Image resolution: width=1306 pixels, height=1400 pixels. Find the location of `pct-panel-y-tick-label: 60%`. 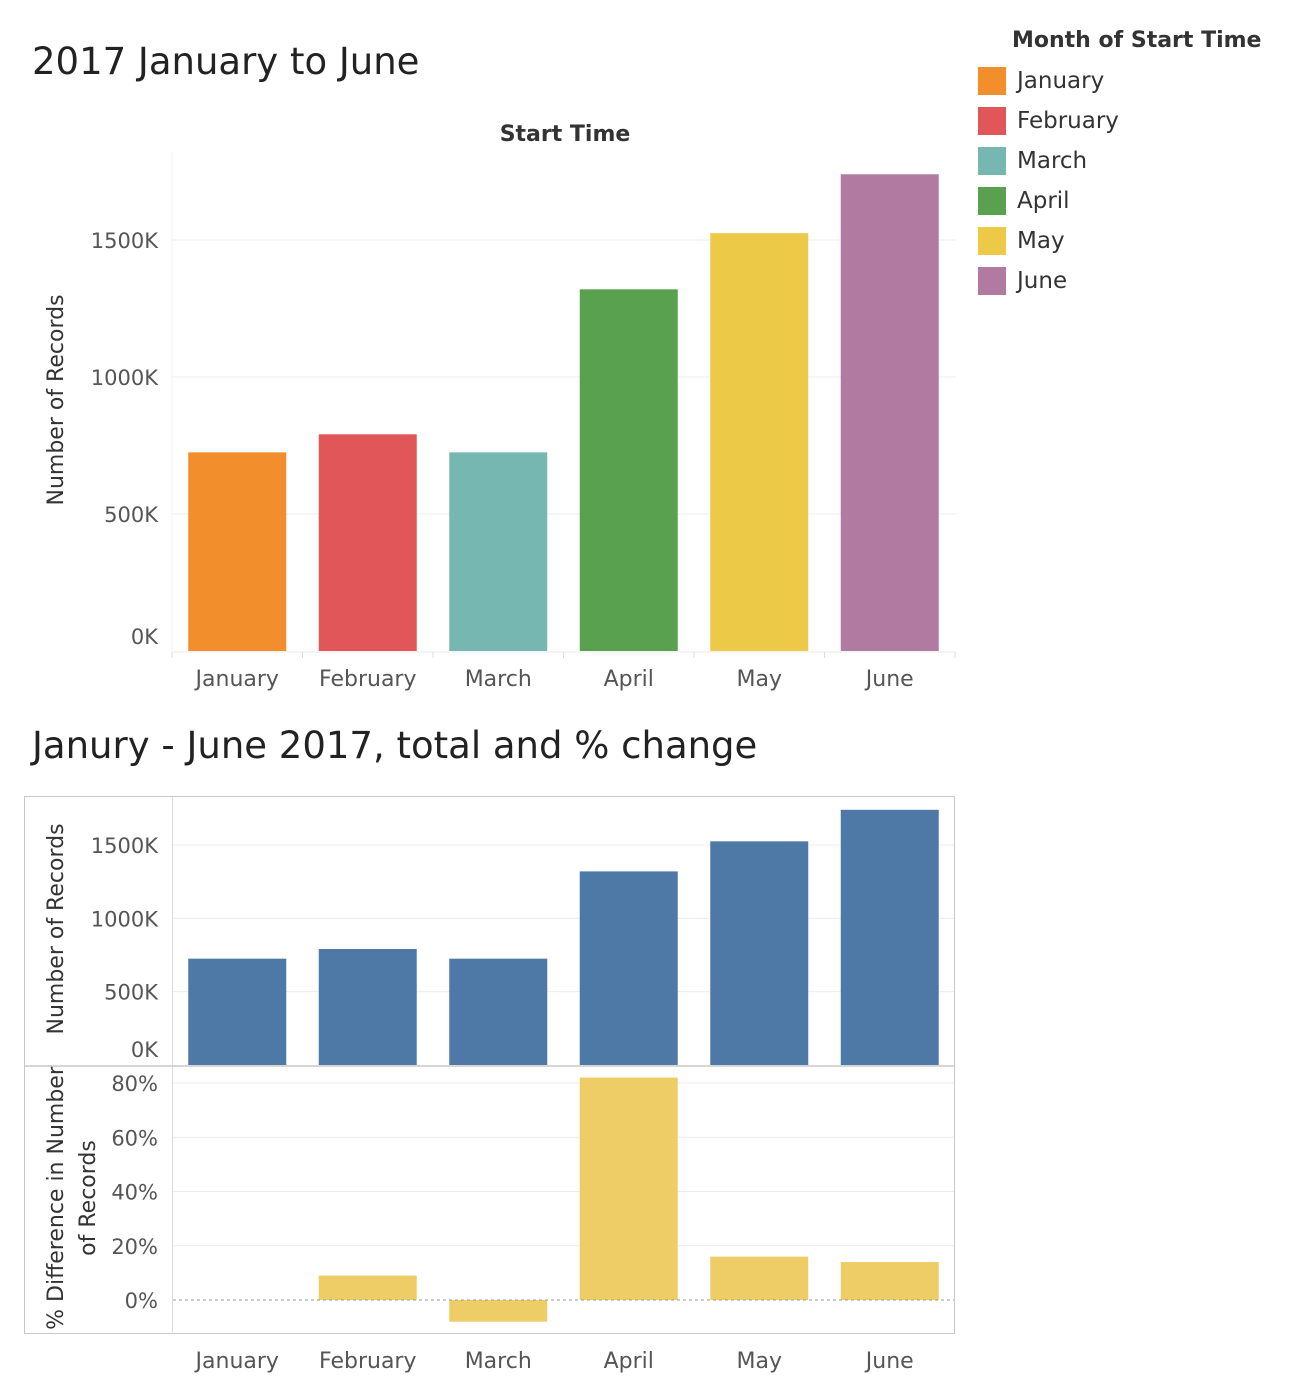

pct-panel-y-tick-label: 60% is located at coordinates (134, 1138).